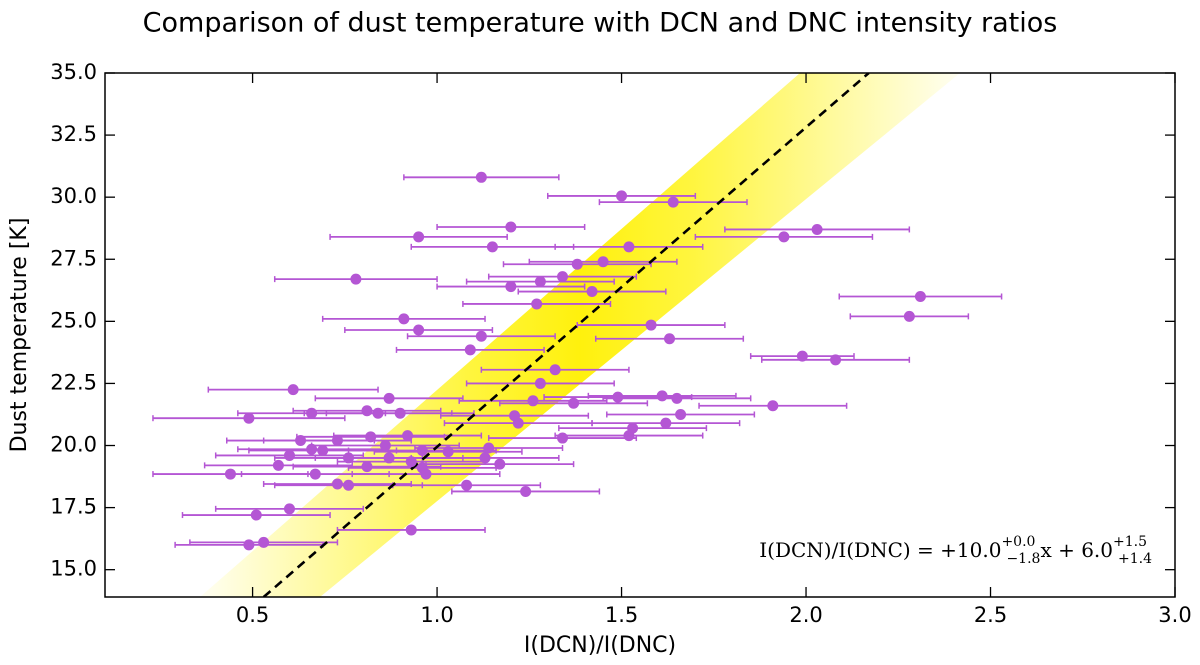 Image resolution: width=1200 pixels, height=665 pixels. I want to click on x-tick-label: 2.0, so click(805, 615).